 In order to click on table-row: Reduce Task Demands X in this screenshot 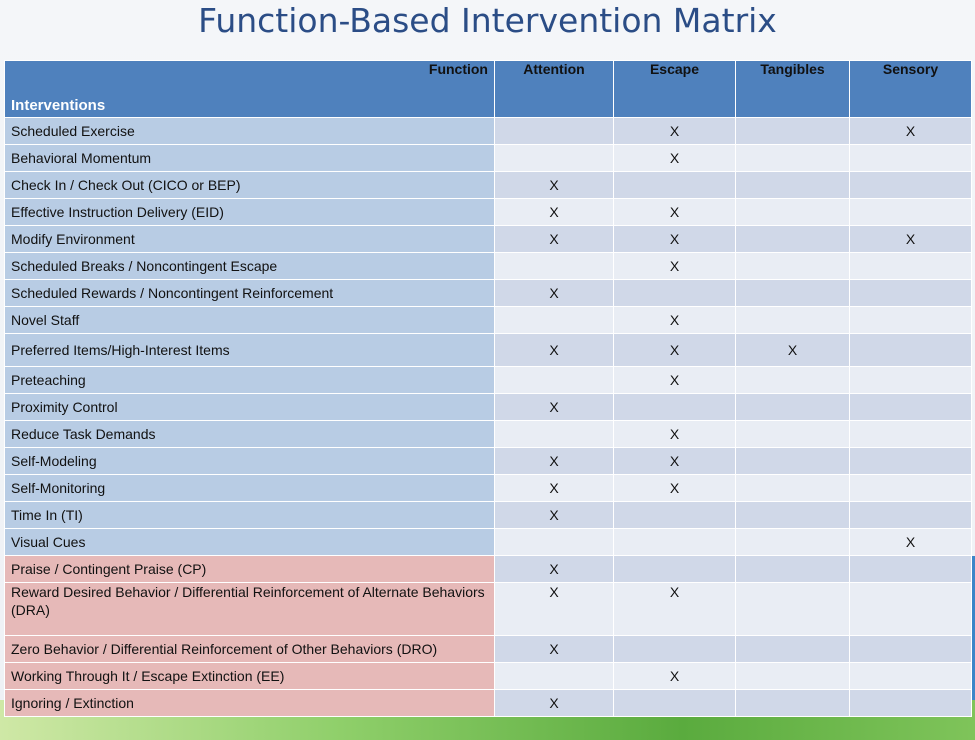, I will do `click(488, 434)`.